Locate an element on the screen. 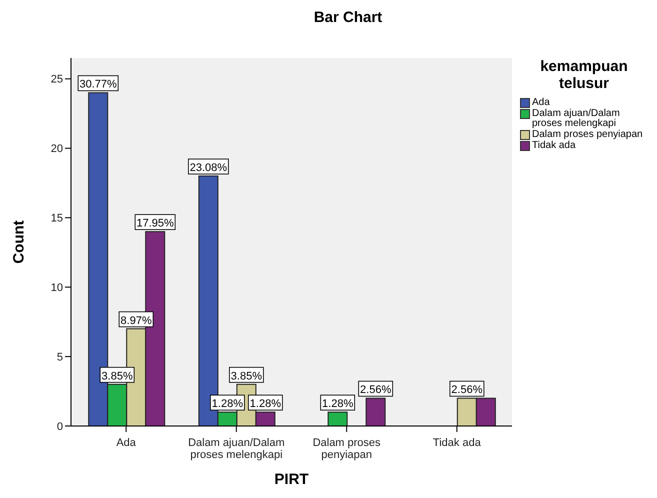  annotation: 30.77% is located at coordinates (98, 84).